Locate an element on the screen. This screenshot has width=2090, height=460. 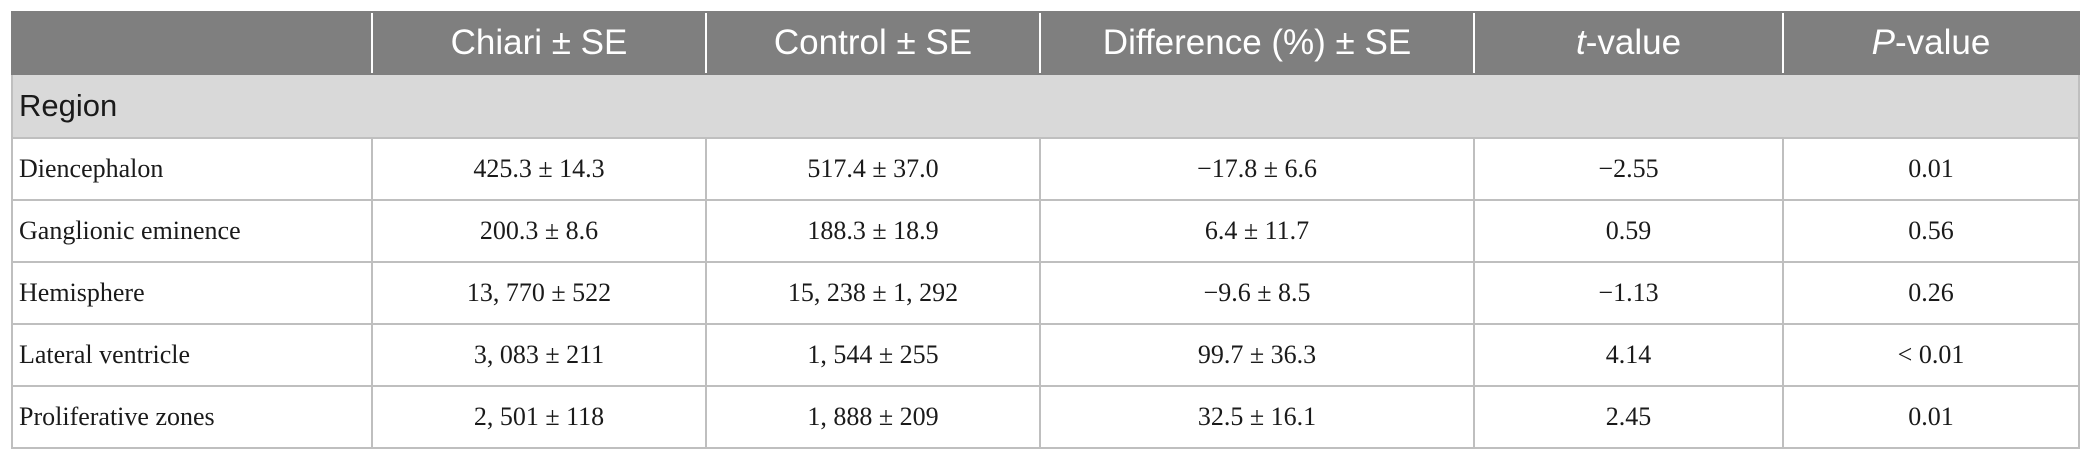
header-difference: Difference (%) ± SE is located at coordinates (1256, 43).